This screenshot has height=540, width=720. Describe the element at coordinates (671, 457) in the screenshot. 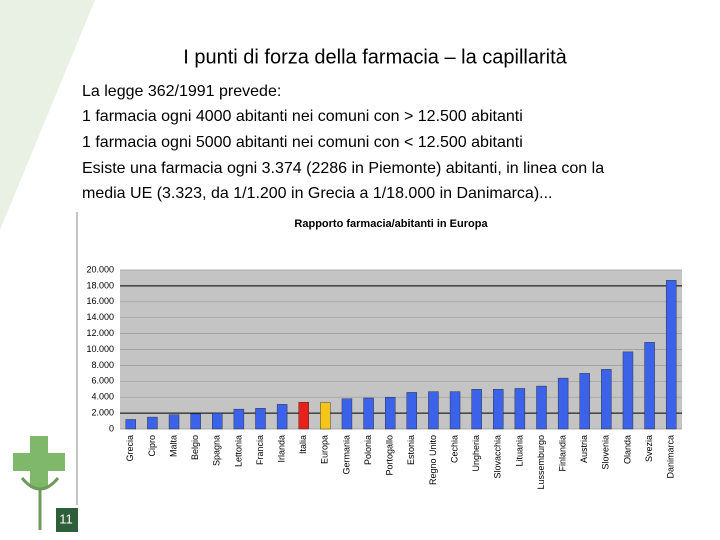

I see `x-tick-label: Danimarca` at that location.